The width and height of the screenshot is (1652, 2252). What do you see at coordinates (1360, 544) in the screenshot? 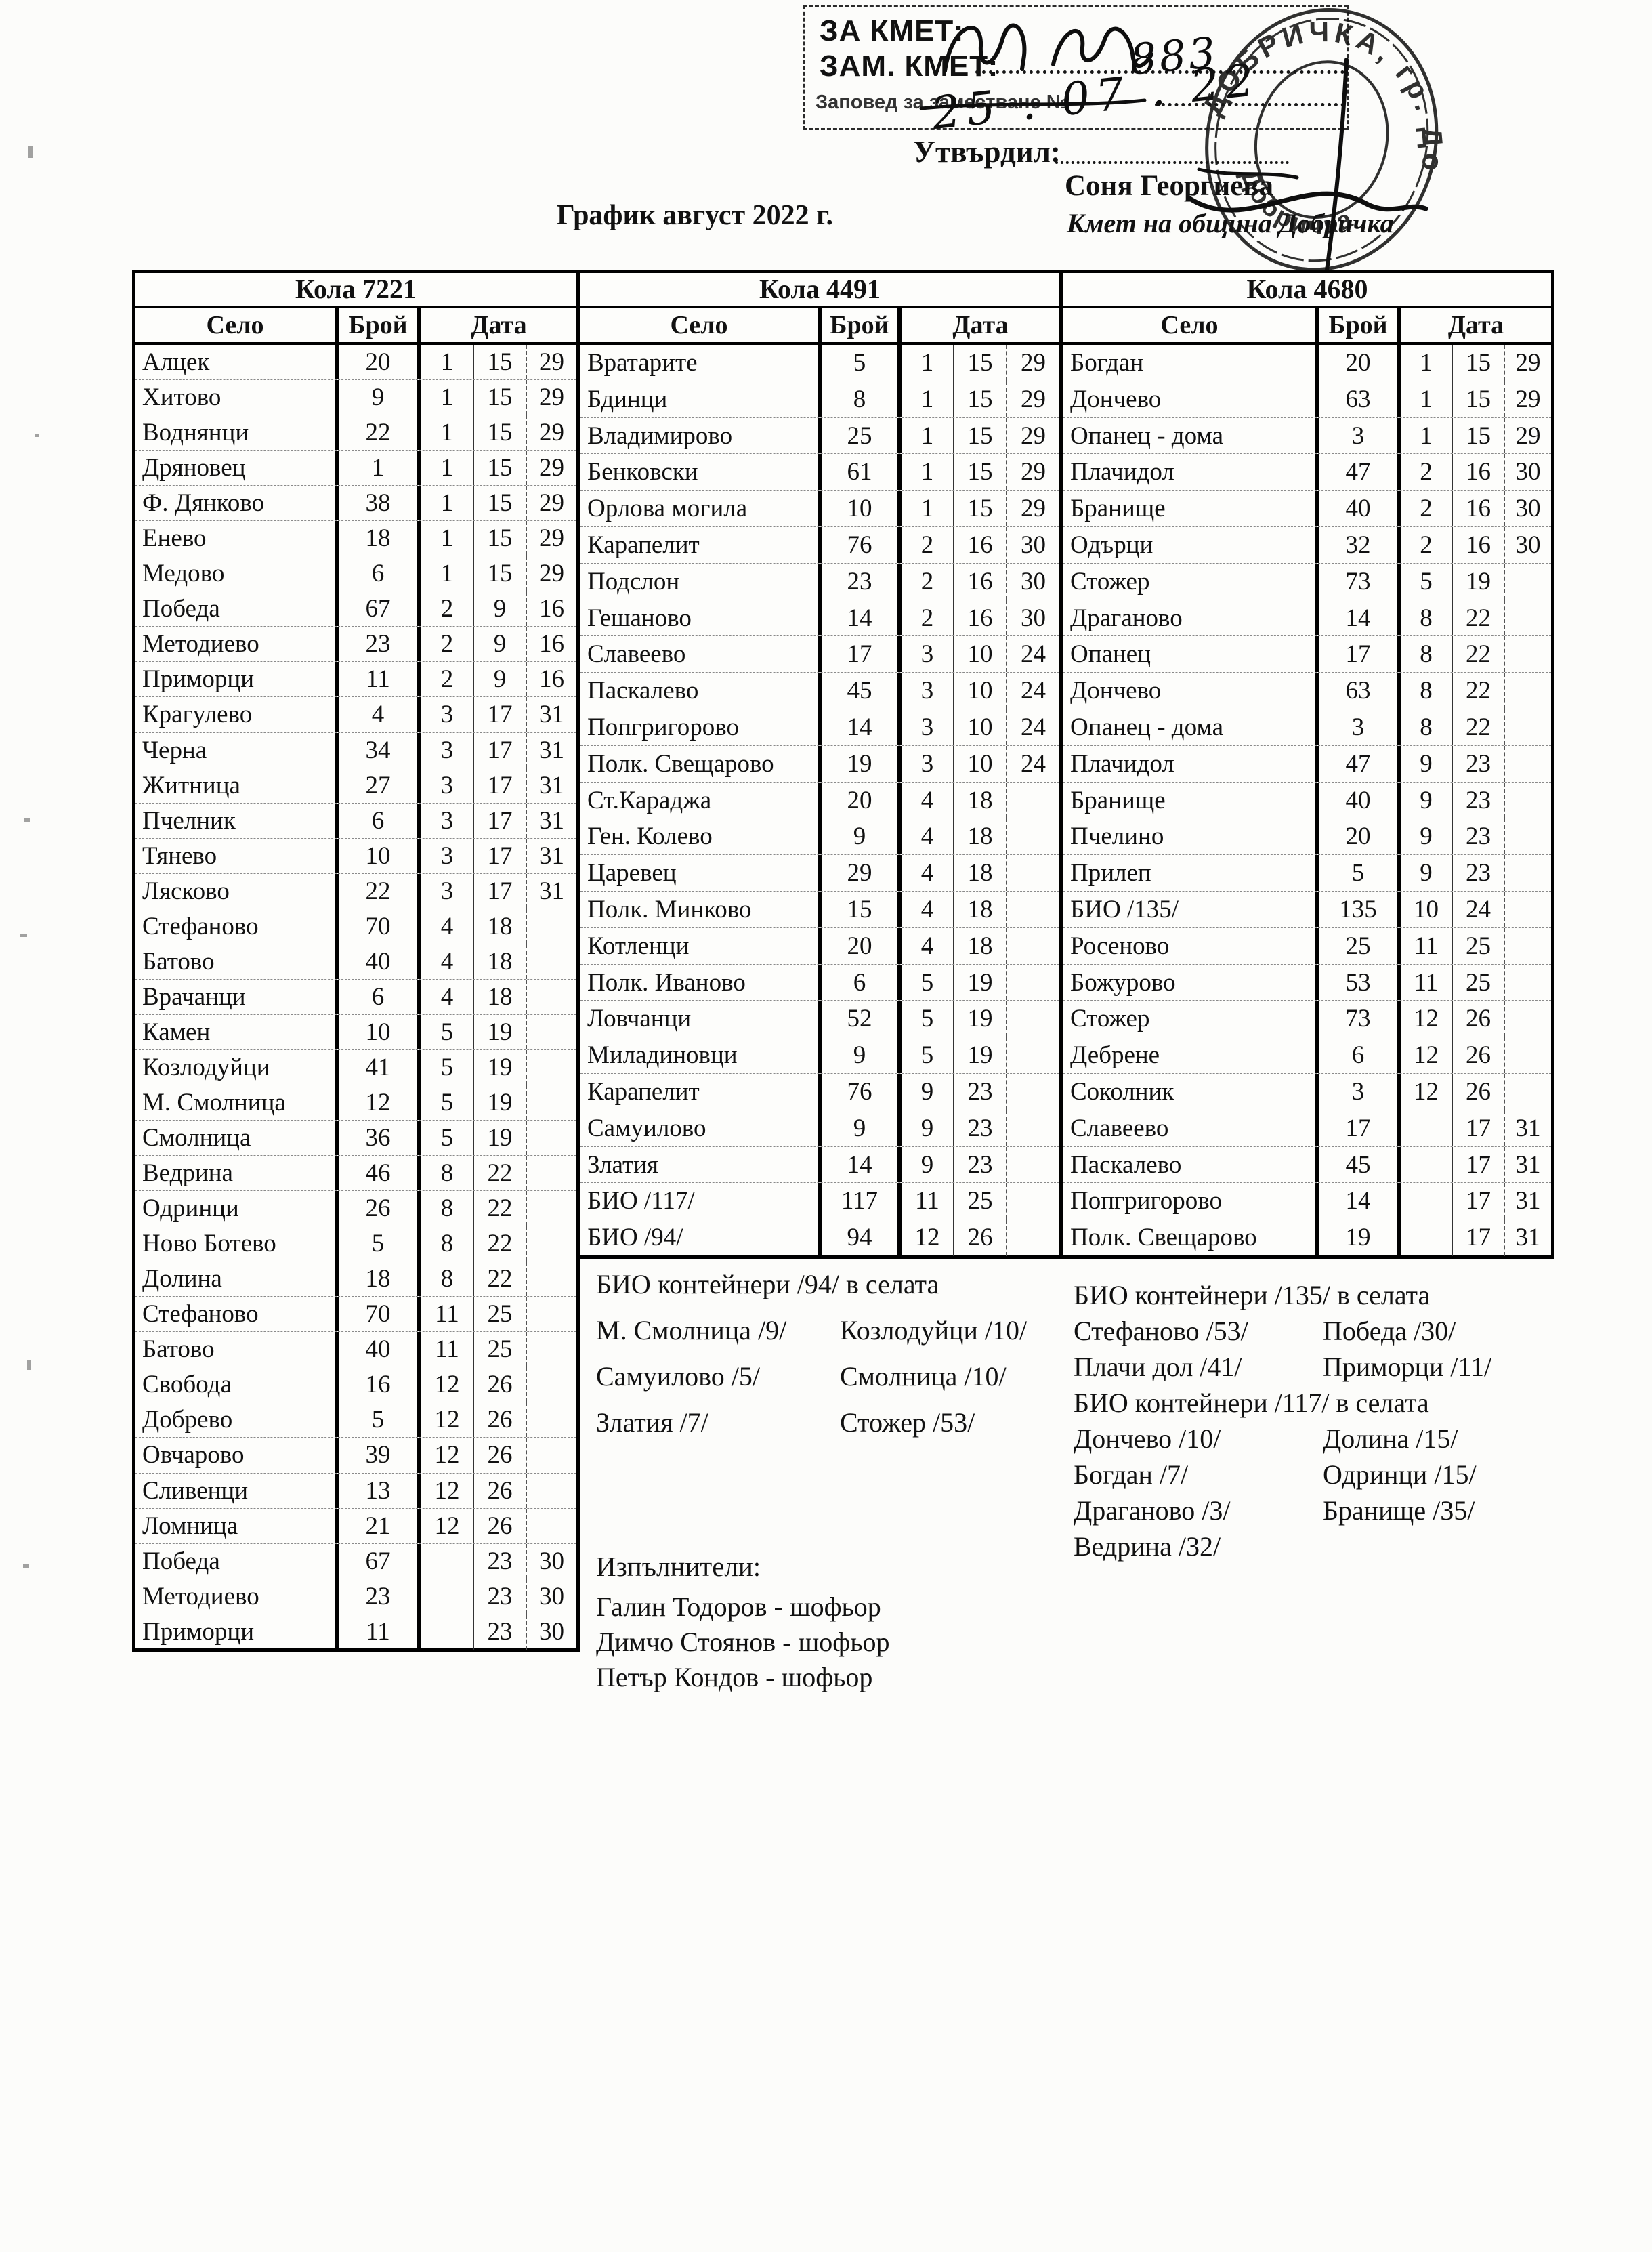
I see `count-cell: 32` at bounding box center [1360, 544].